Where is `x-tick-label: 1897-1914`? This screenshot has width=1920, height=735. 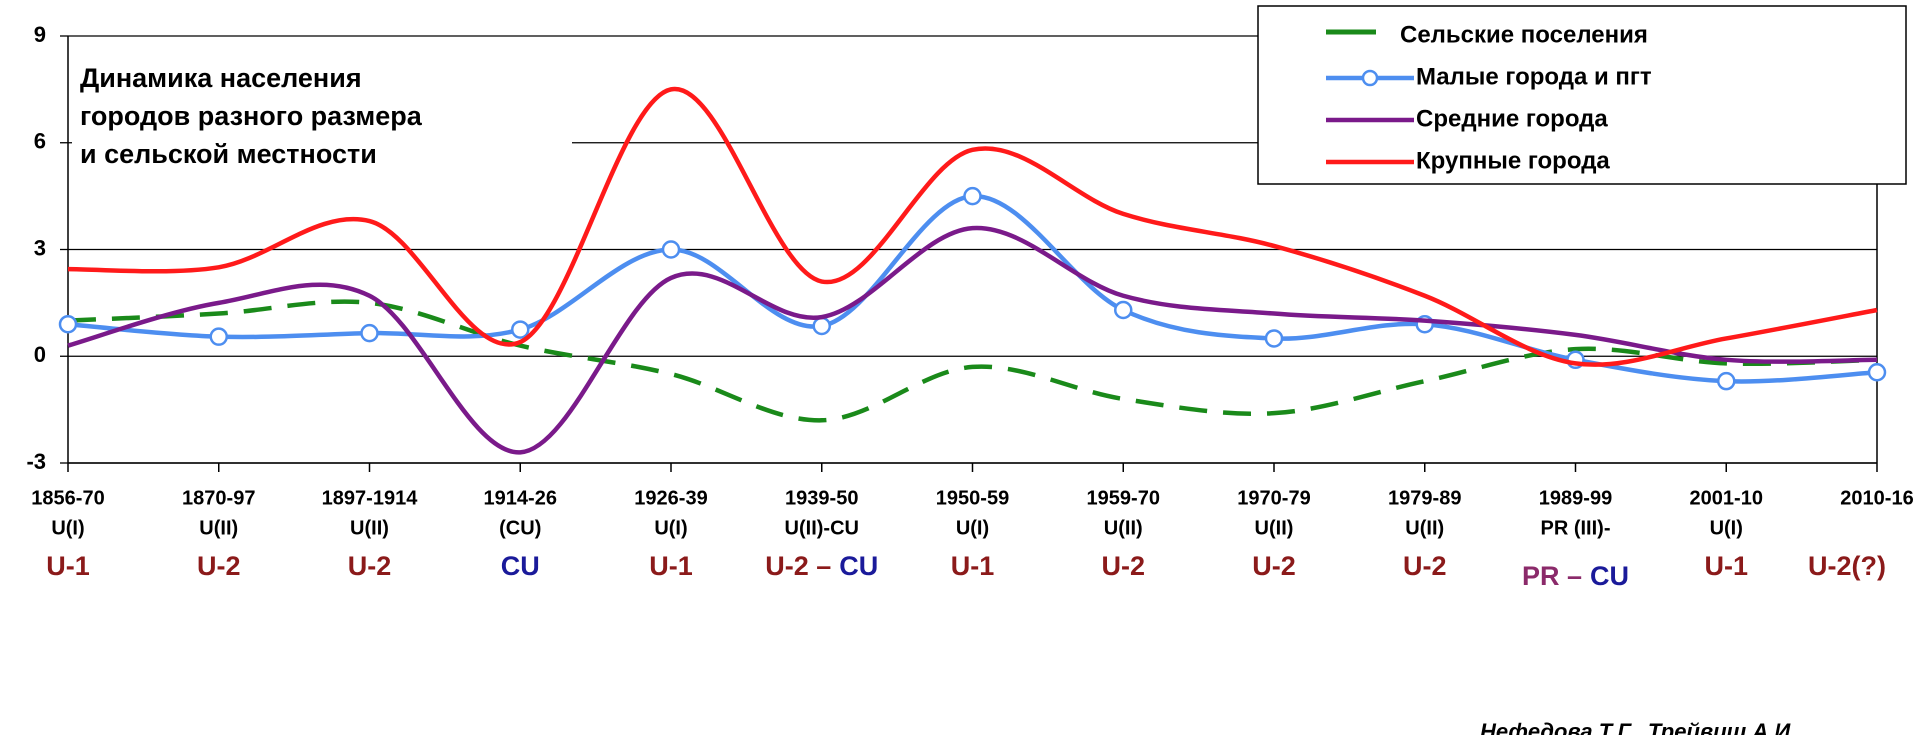 x-tick-label: 1897-1914 is located at coordinates (370, 498).